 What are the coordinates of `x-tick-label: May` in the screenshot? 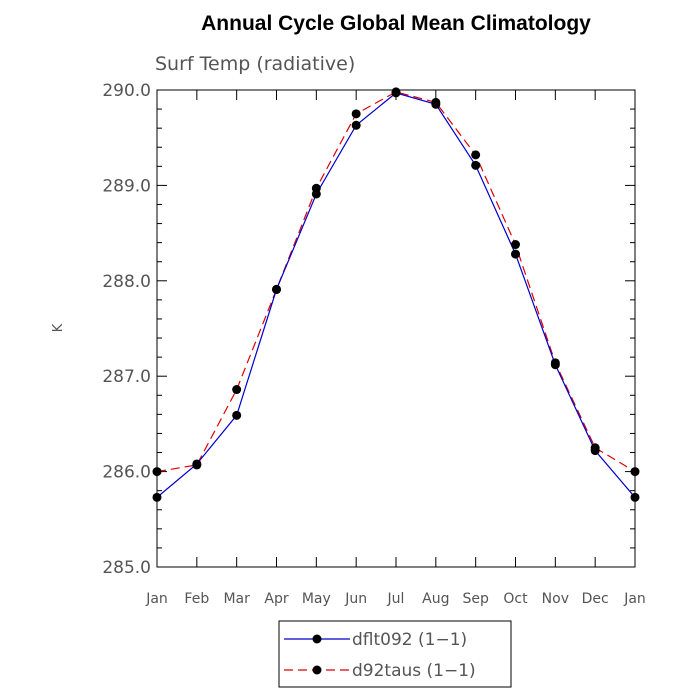 It's located at (316, 599).